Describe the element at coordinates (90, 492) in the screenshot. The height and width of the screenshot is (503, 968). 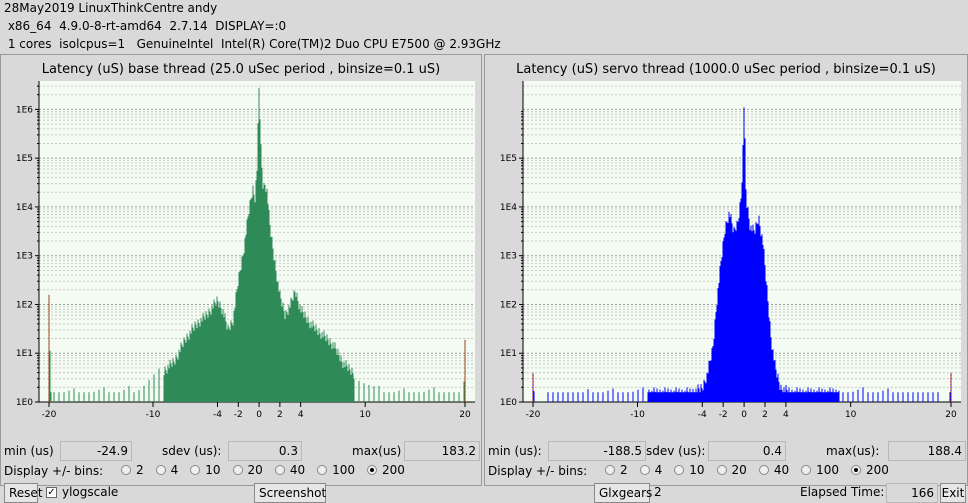
I see `ylogscale-label: ylogscale` at that location.